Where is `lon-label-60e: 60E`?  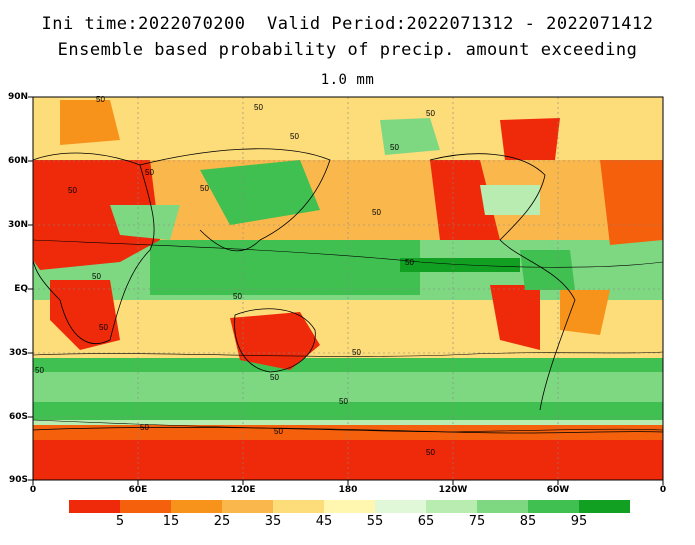
lon-label-60e: 60E is located at coordinates (138, 490).